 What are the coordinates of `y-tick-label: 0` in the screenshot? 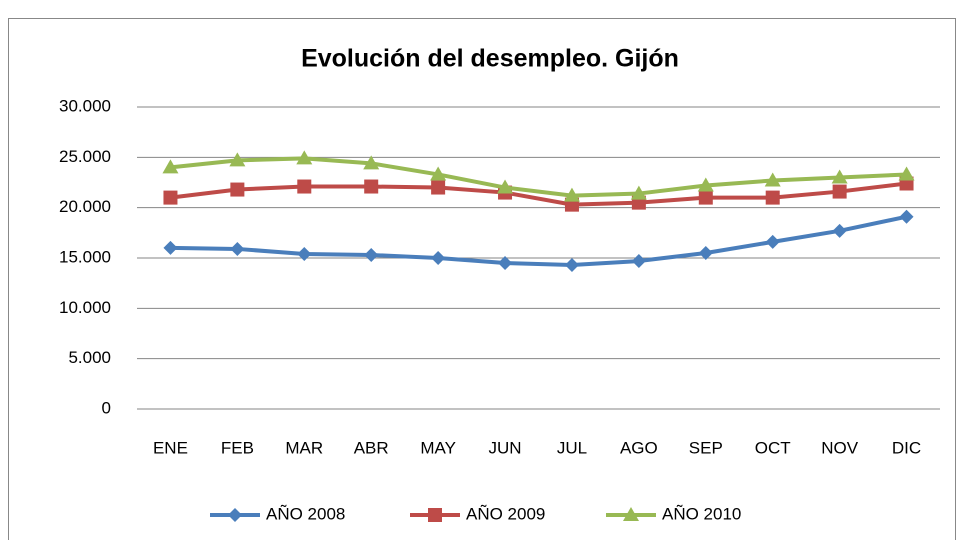 It's located at (106, 407).